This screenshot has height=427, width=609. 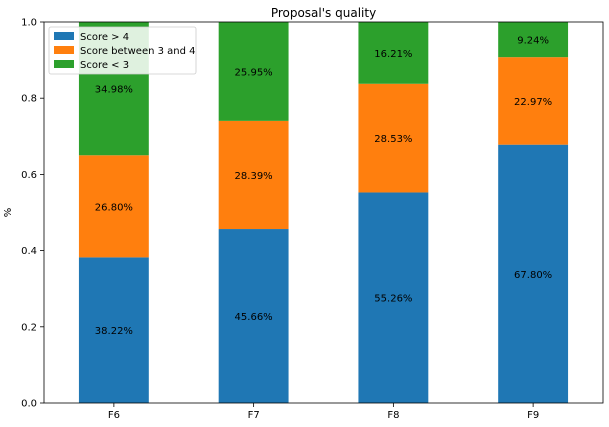 What do you see at coordinates (29, 23) in the screenshot?
I see `y-tick-label-5: 1.0` at bounding box center [29, 23].